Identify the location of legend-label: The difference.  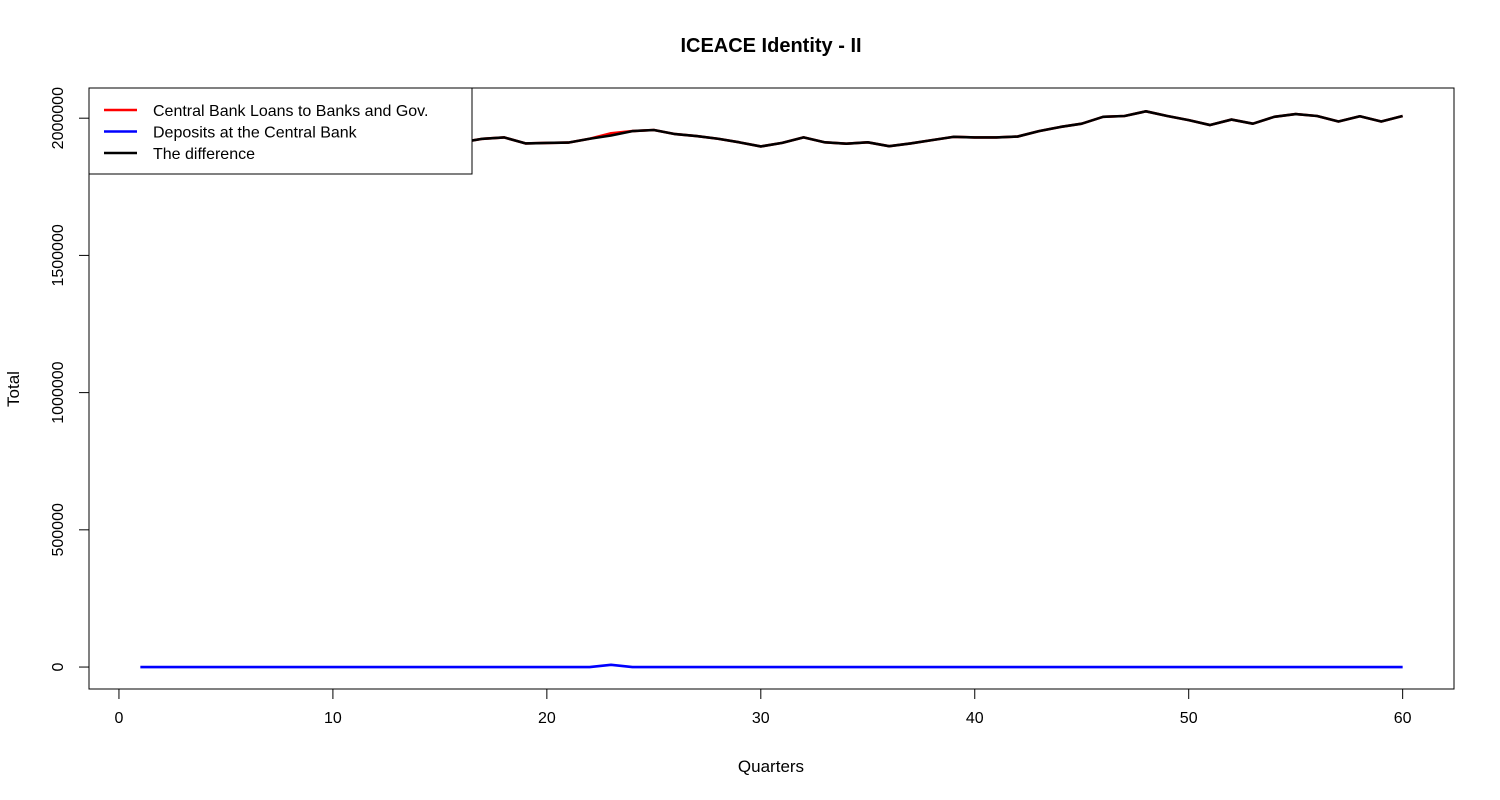
(204, 154).